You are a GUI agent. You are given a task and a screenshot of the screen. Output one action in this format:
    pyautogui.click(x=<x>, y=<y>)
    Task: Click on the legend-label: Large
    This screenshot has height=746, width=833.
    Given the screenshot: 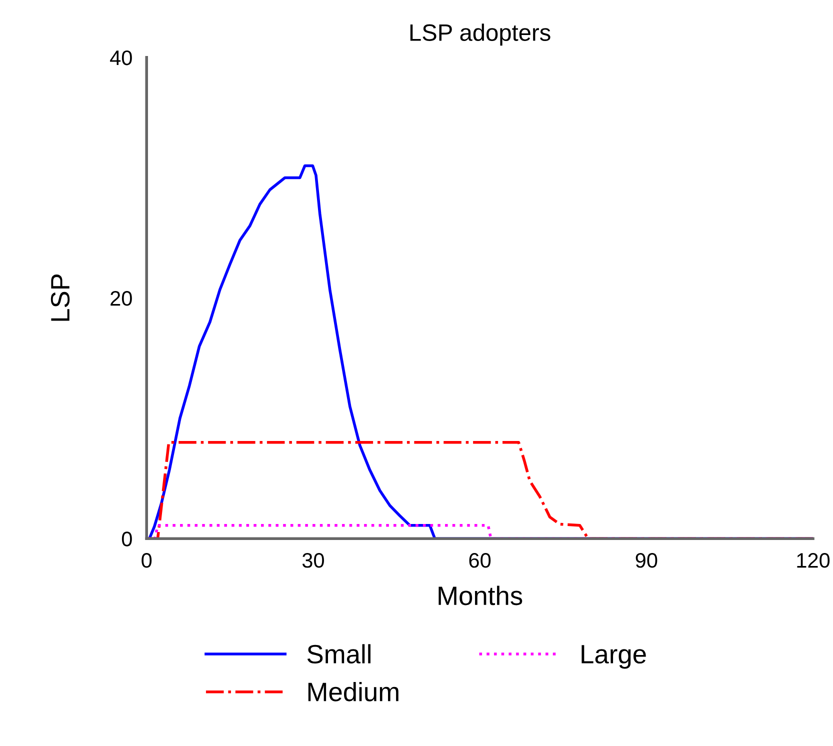 What is the action you would take?
    pyautogui.click(x=614, y=657)
    